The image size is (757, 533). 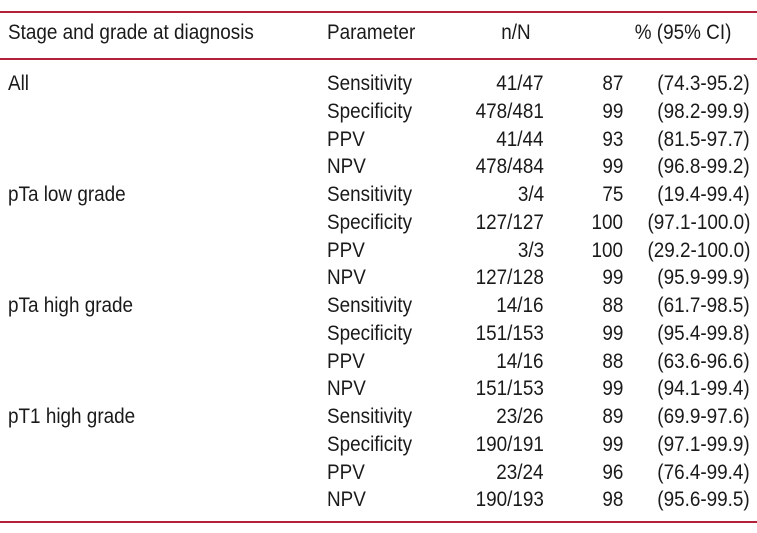 I want to click on header-stage: Stage and grade at diagnosis, so click(x=131, y=32).